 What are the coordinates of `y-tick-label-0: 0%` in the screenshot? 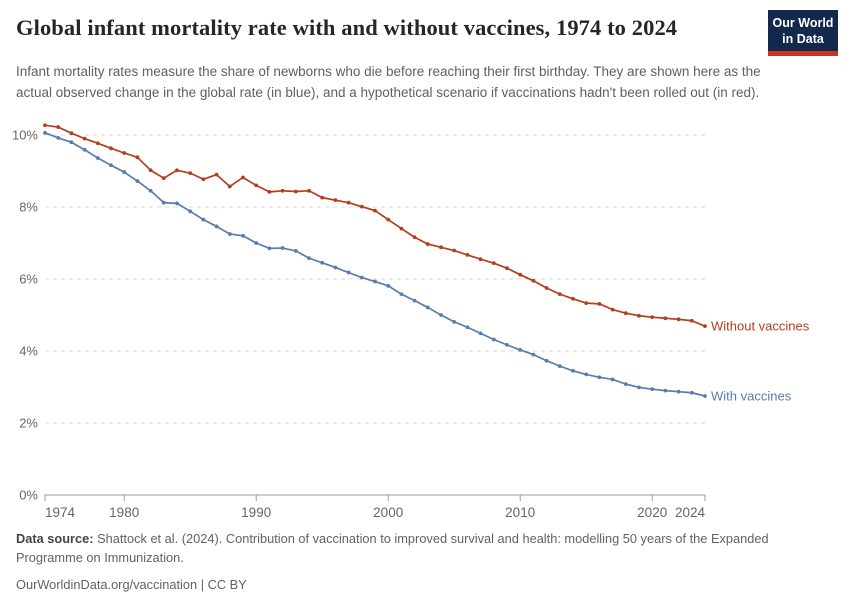 It's located at (28, 495).